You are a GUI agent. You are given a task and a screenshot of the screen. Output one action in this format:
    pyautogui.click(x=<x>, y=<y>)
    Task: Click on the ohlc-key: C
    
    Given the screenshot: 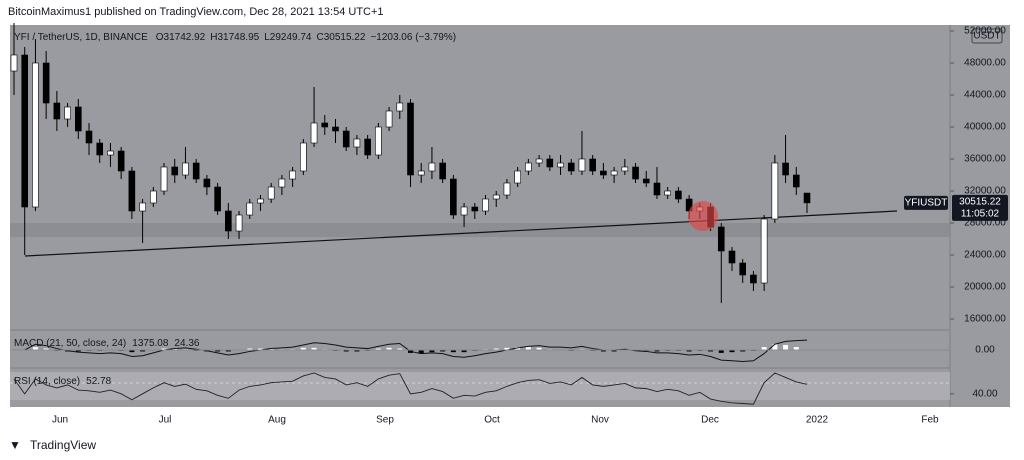 What is the action you would take?
    pyautogui.click(x=319, y=37)
    